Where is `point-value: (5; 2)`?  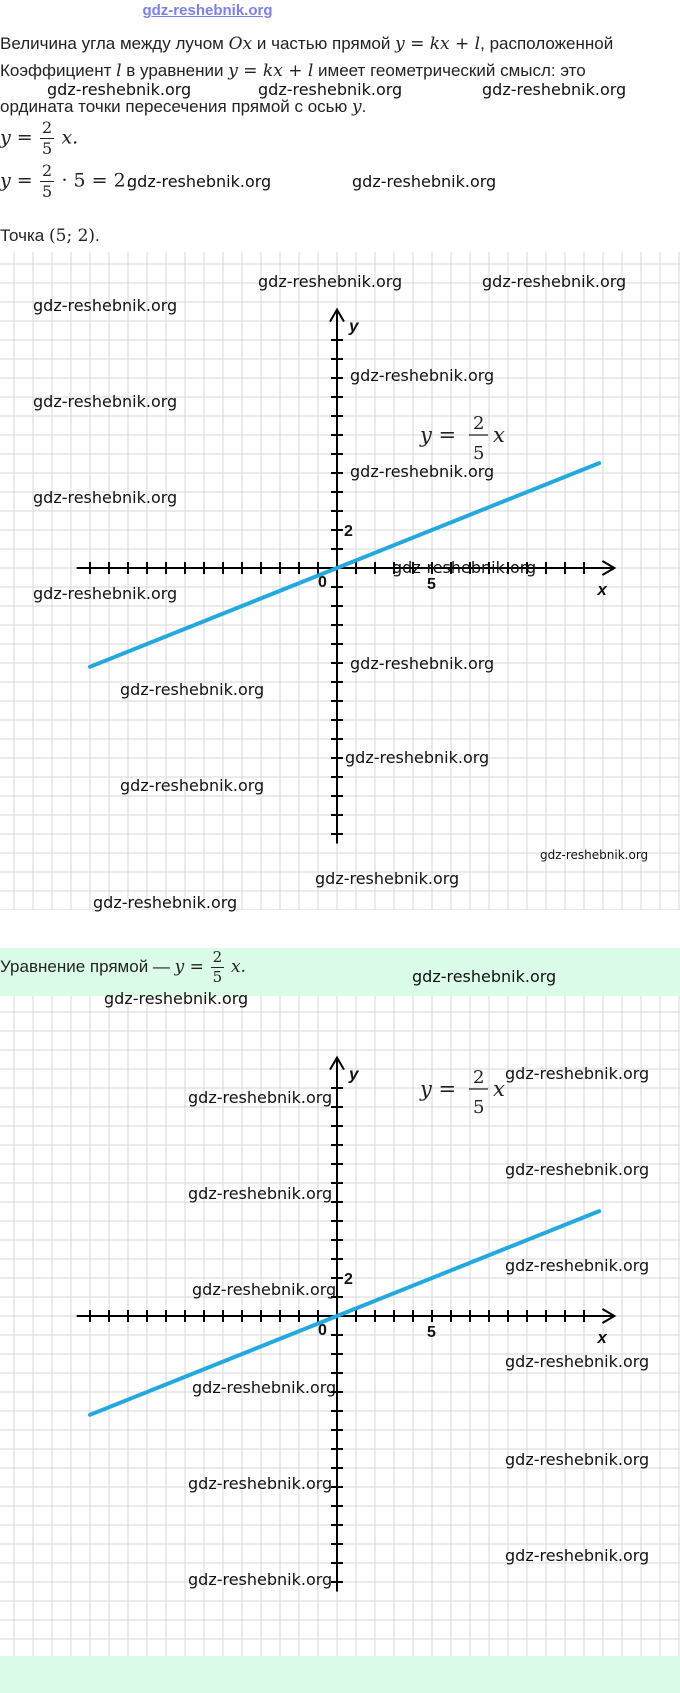
point-value: (5; 2) is located at coordinates (72, 236).